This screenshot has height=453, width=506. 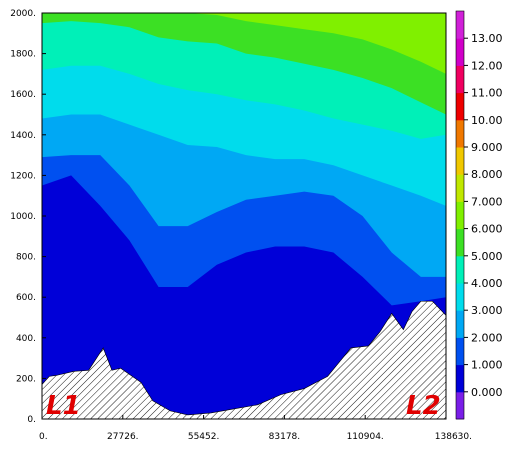 I want to click on y-tick-label: 1000., so click(x=23, y=217).